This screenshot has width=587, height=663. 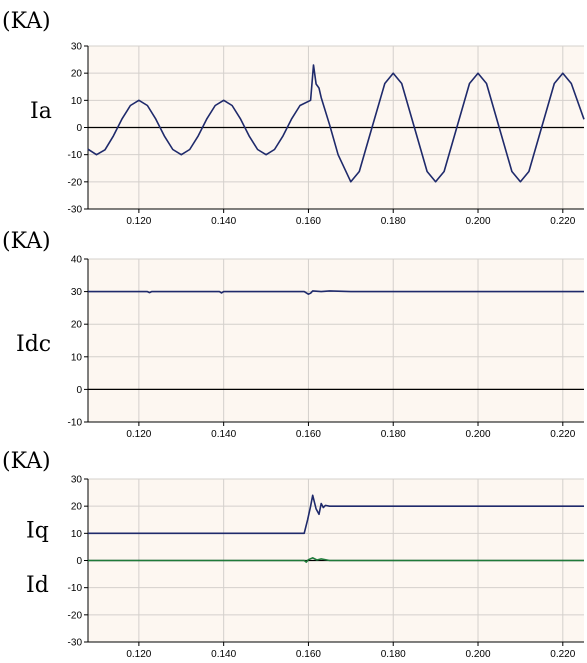 I want to click on series-label-idc: Idc, so click(x=33, y=344).